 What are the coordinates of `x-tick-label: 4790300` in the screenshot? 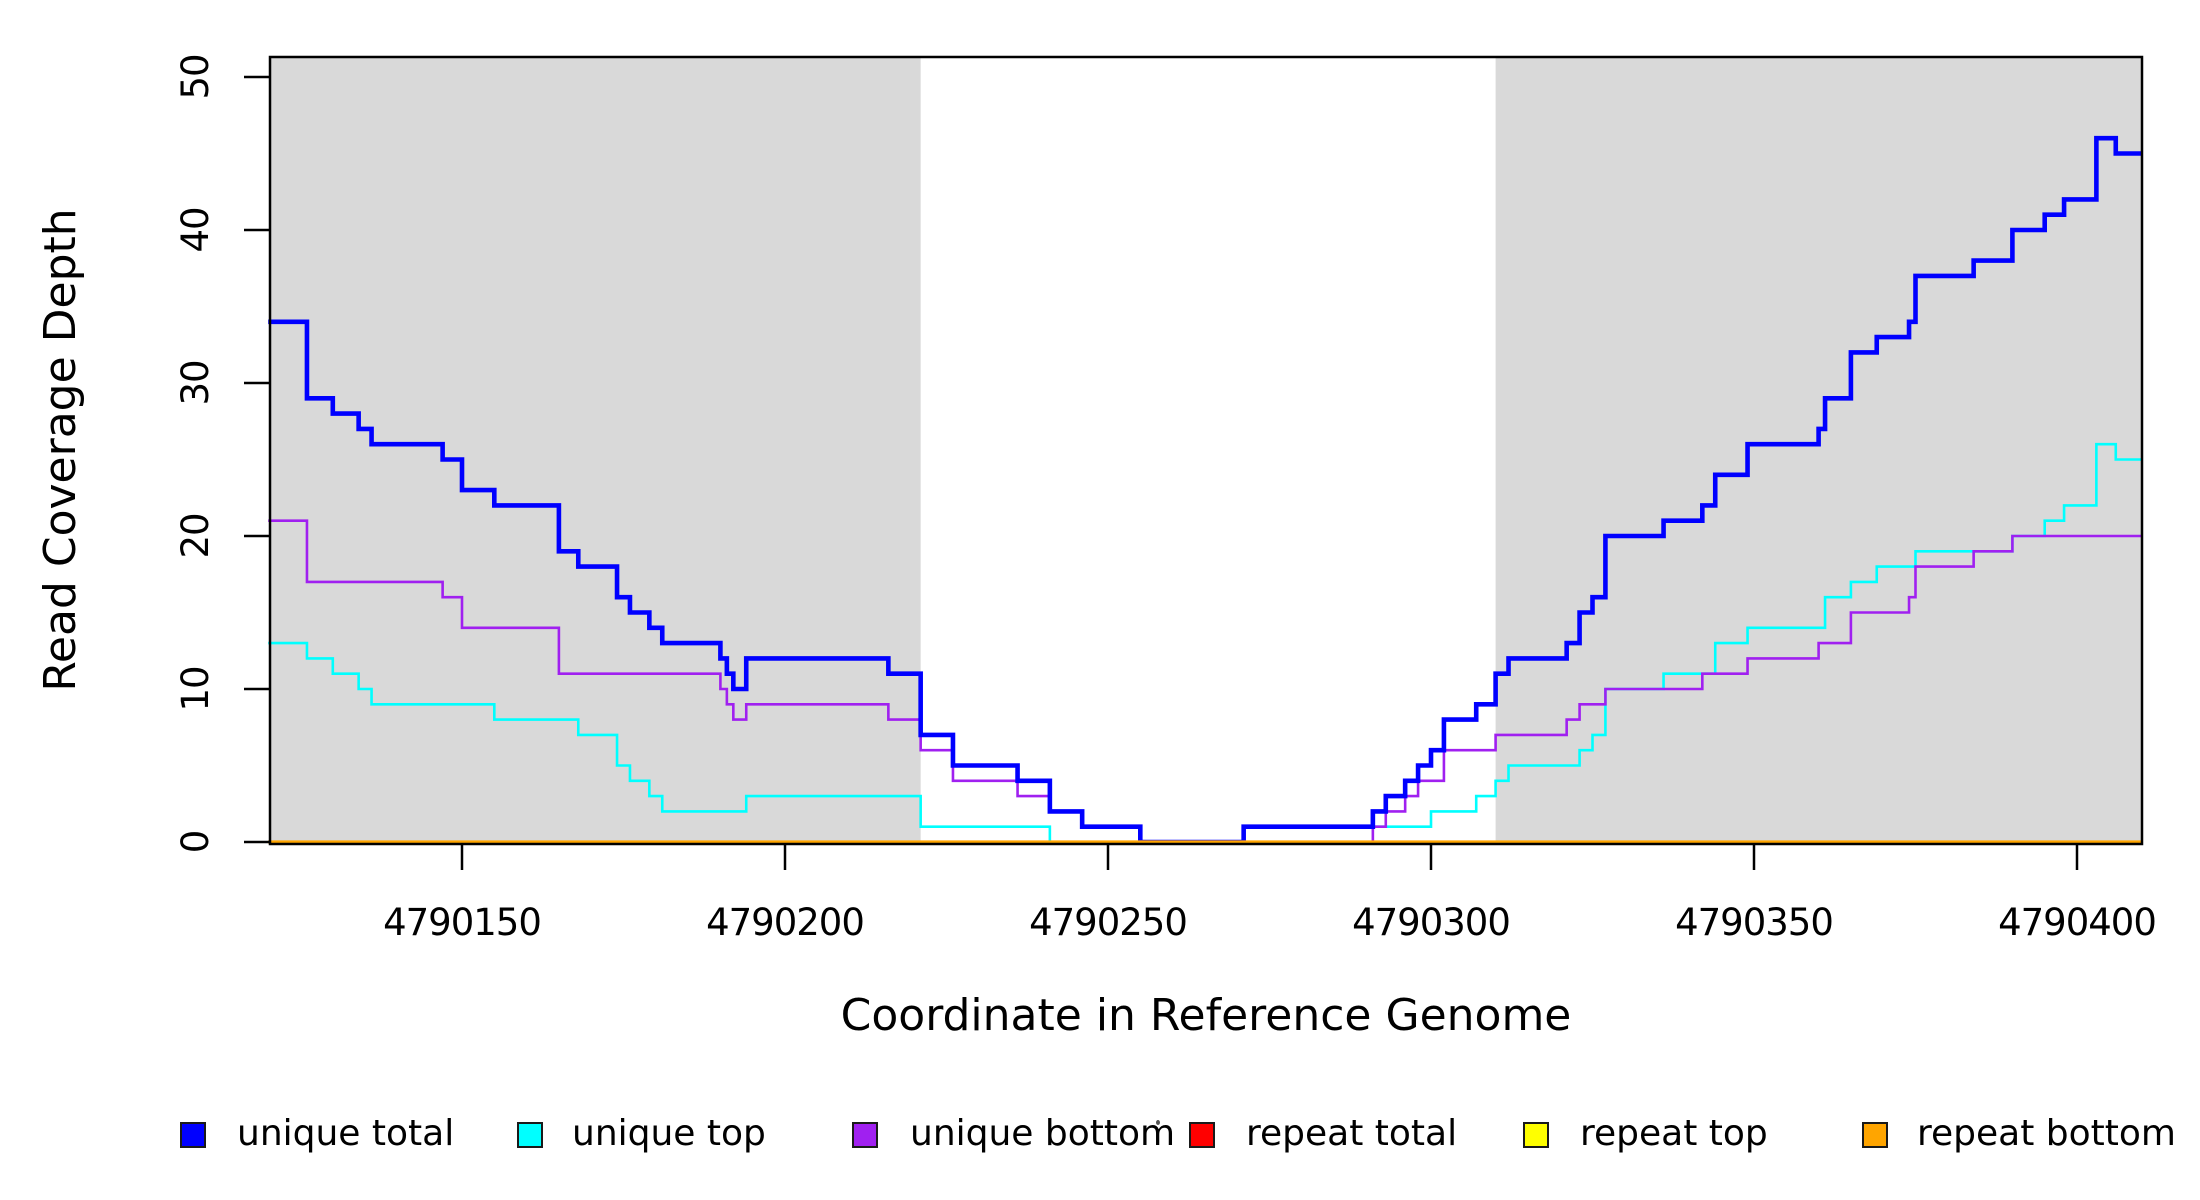 It's located at (1431, 922).